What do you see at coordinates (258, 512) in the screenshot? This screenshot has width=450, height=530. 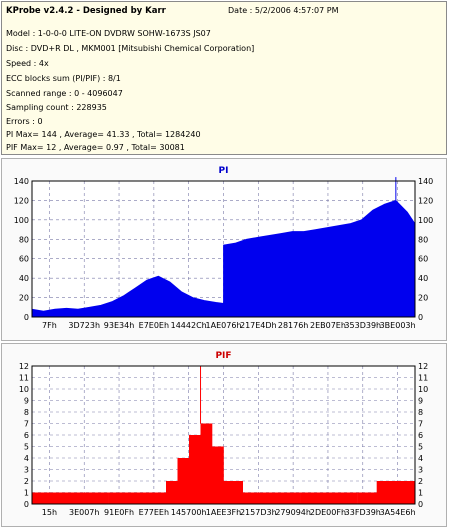 I see `pif-xtick: 2157D3h` at bounding box center [258, 512].